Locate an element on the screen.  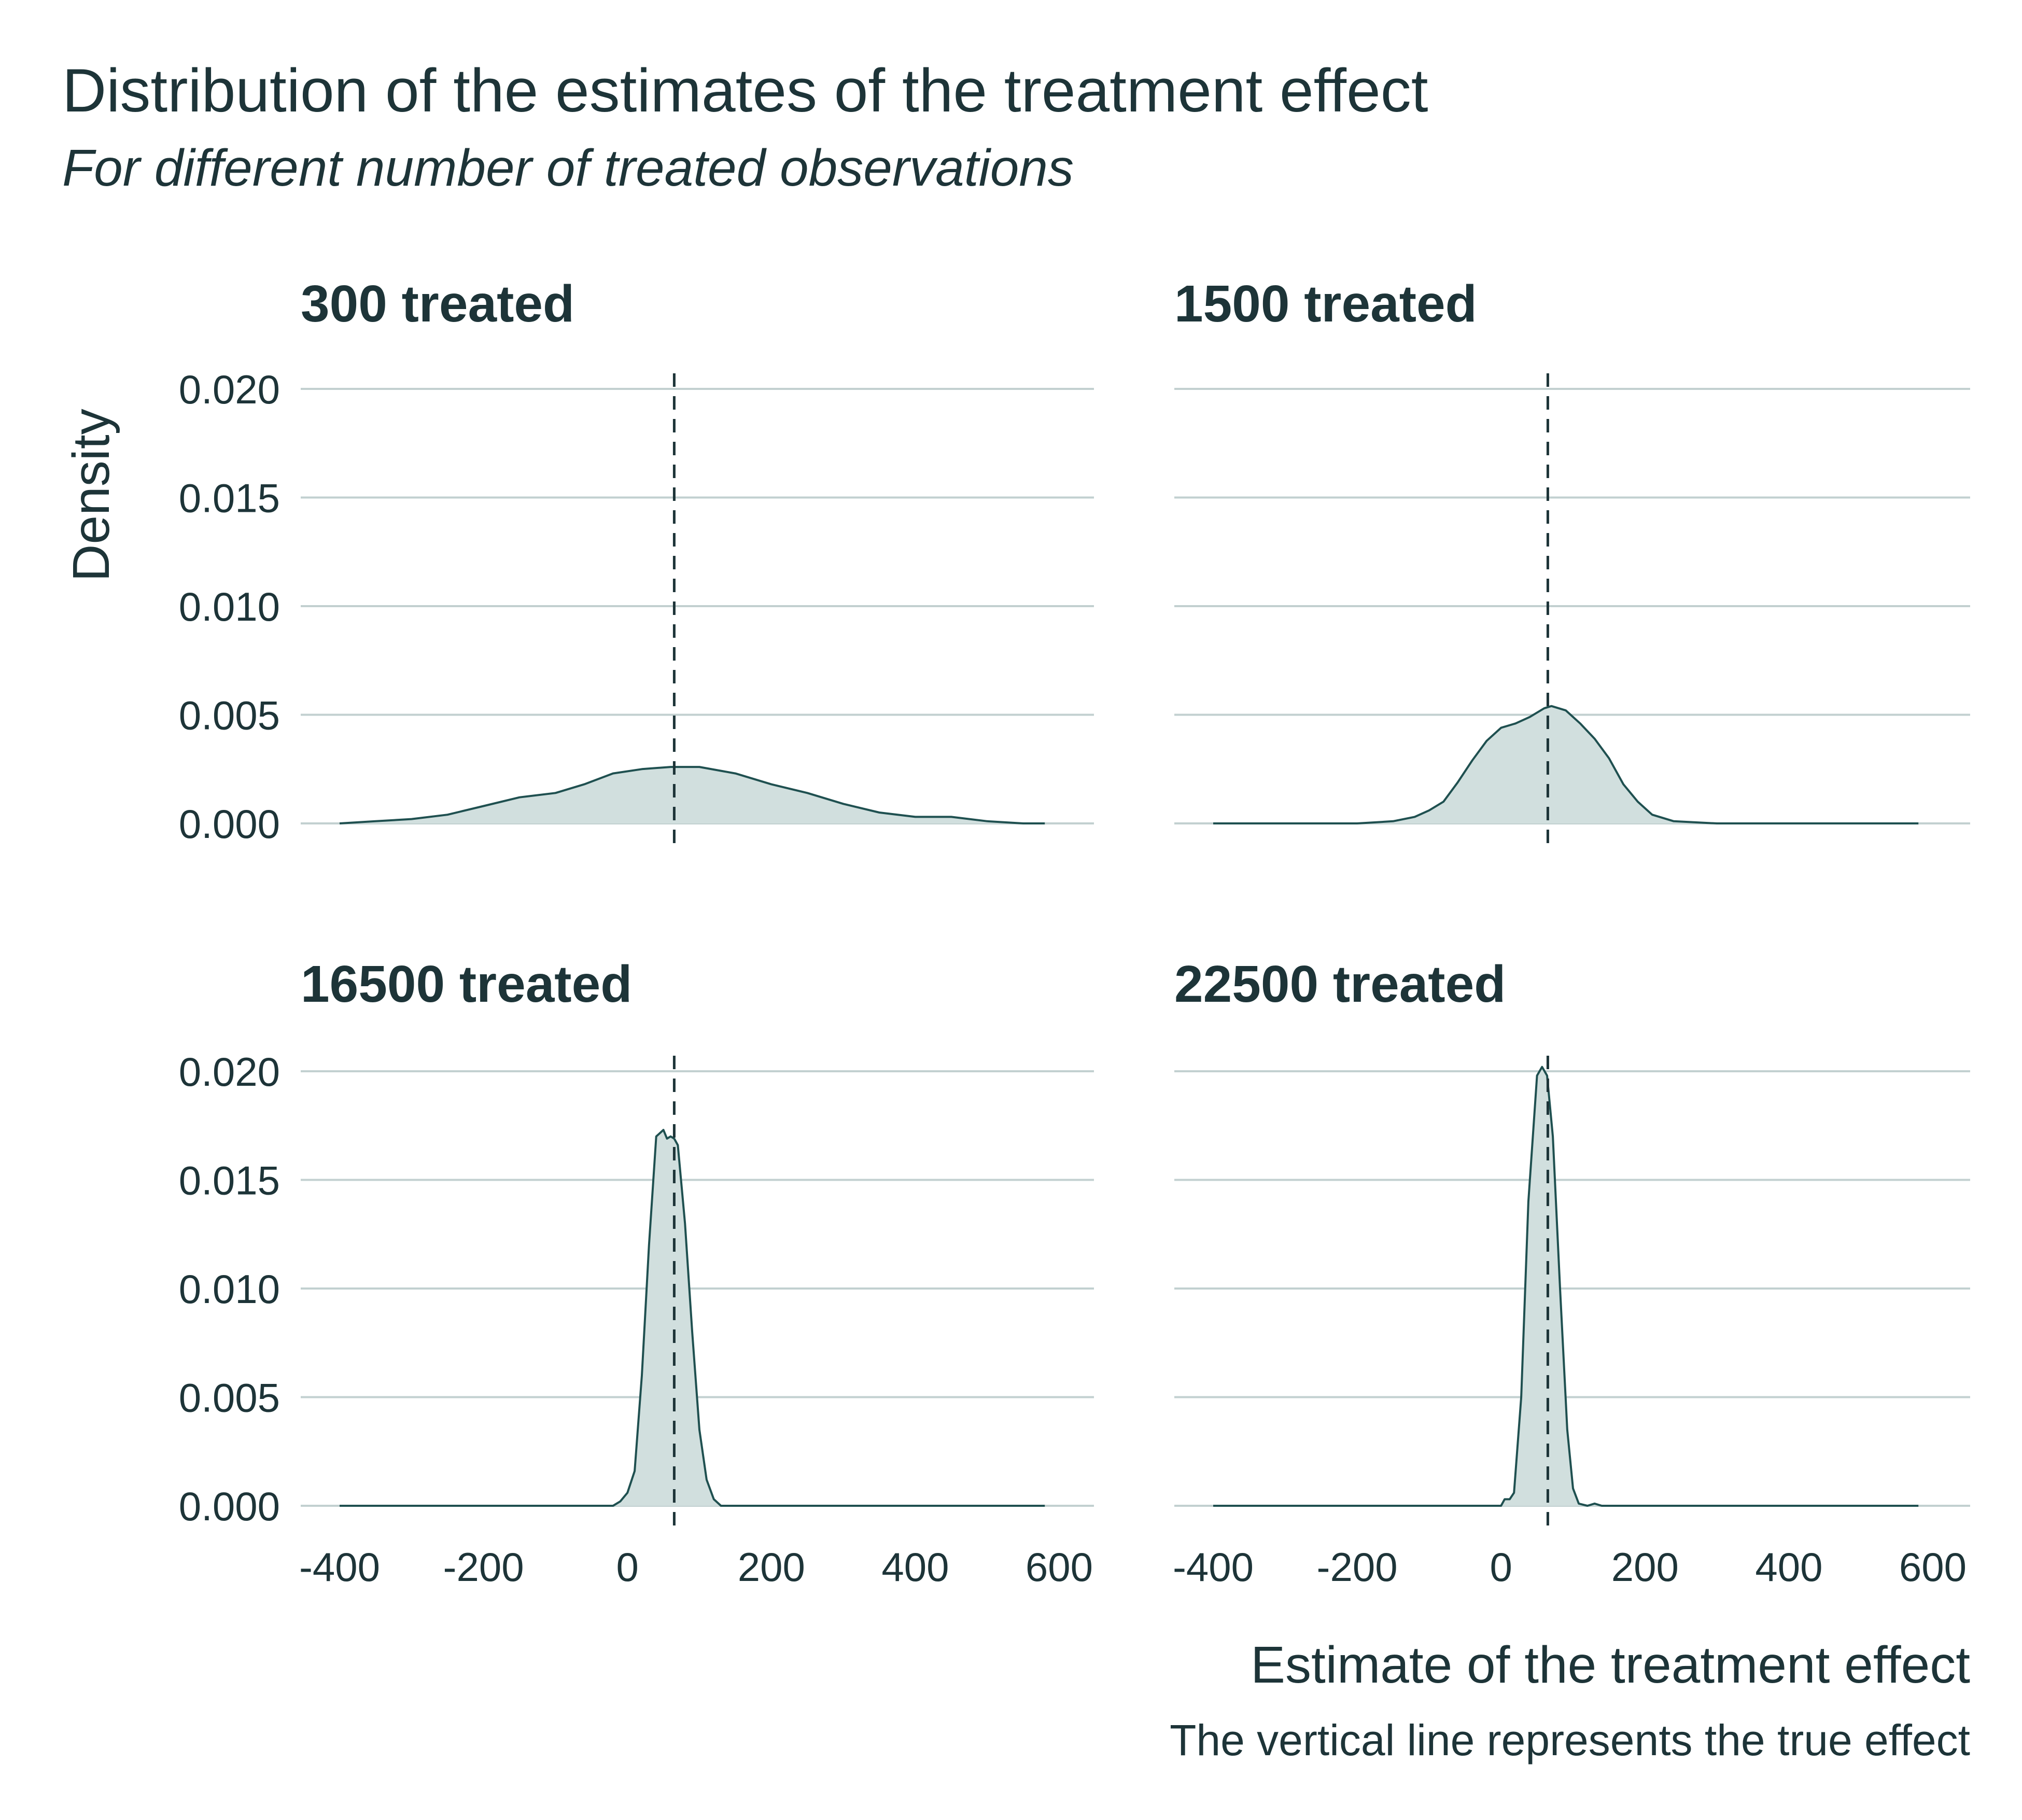
facet-title: 300 treated is located at coordinates (437, 304).